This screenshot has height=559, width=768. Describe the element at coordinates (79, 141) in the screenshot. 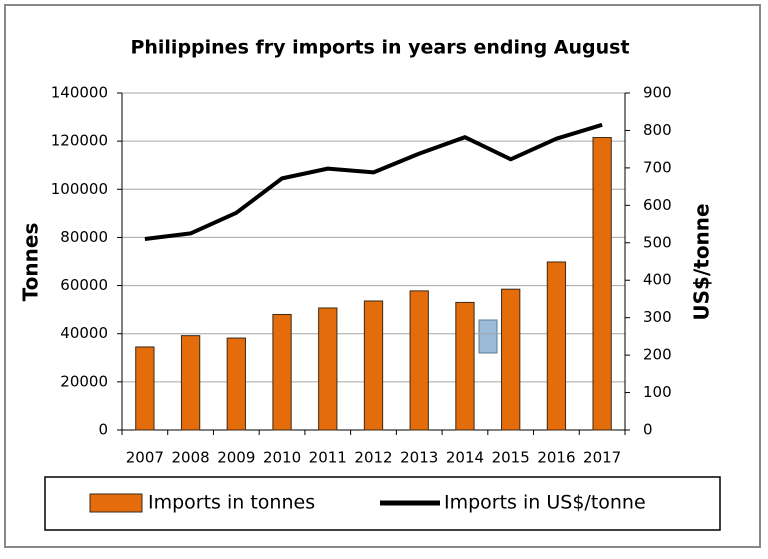

I see `y-tick-label: 120000` at that location.